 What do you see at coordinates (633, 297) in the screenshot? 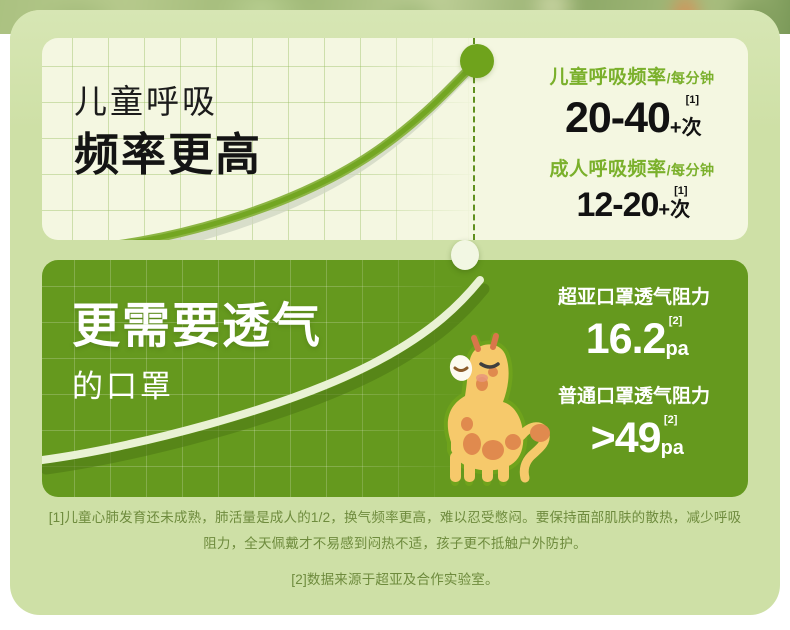
I see `stat-label-chaoya: 超亚口罩透气阻力` at bounding box center [633, 297].